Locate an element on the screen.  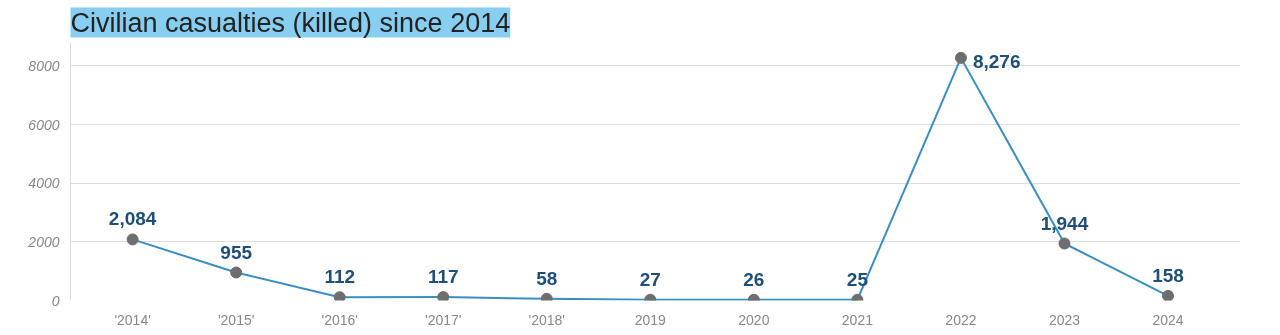
data-label: 158 is located at coordinates (1168, 275).